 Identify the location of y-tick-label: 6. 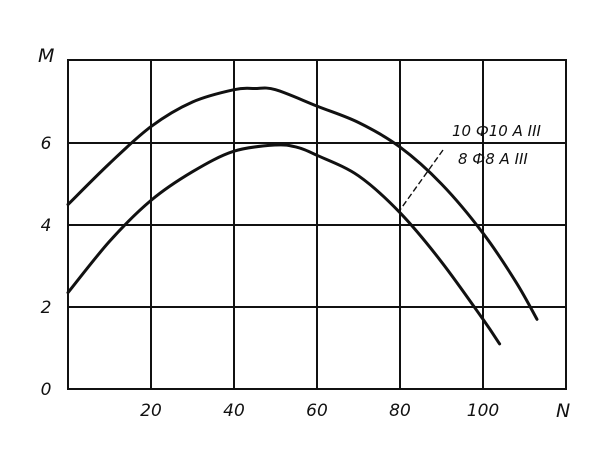
(46, 144).